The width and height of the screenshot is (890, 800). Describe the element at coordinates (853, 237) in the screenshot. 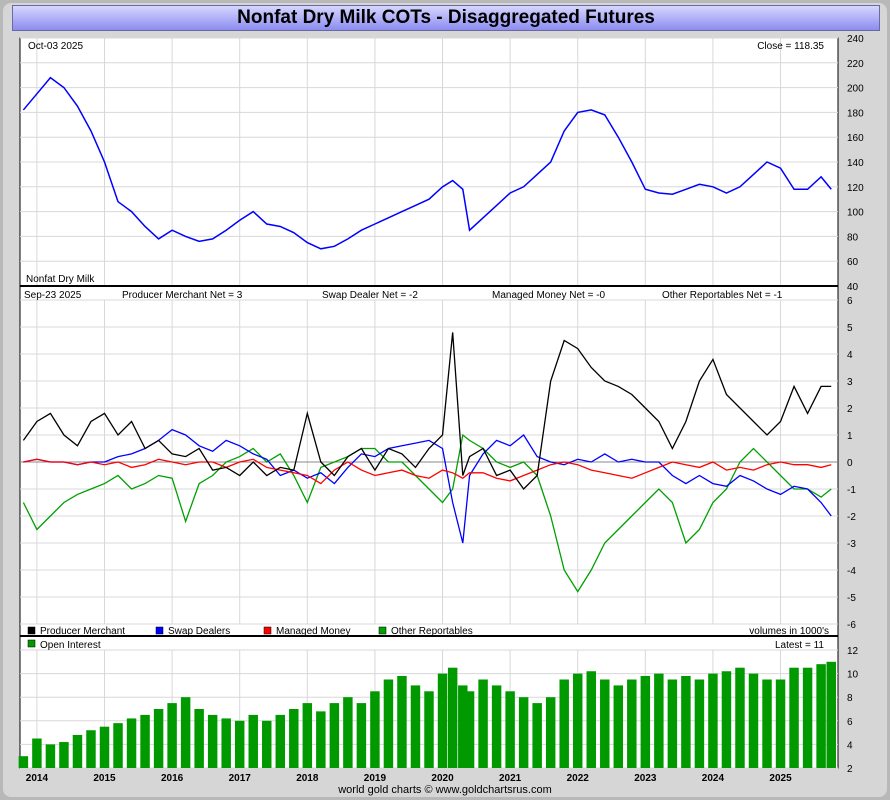

I see `y-tick-label: 80` at that location.